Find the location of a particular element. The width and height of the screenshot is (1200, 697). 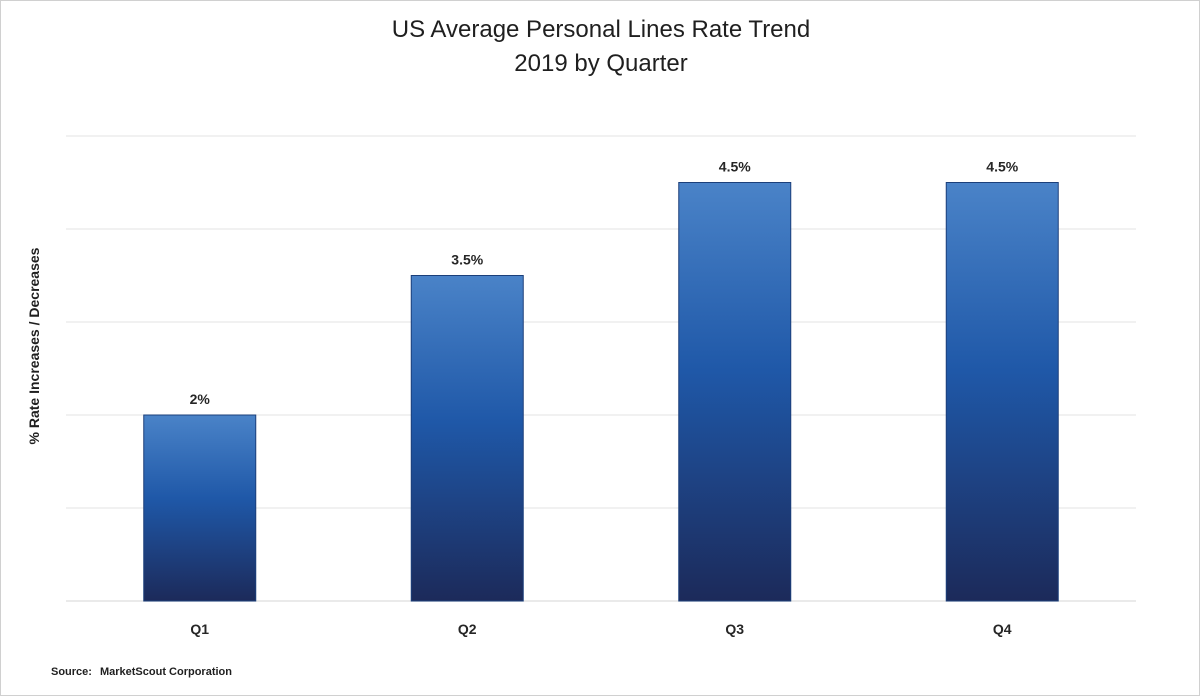

data-label-q4: 4.5% is located at coordinates (1002, 167).